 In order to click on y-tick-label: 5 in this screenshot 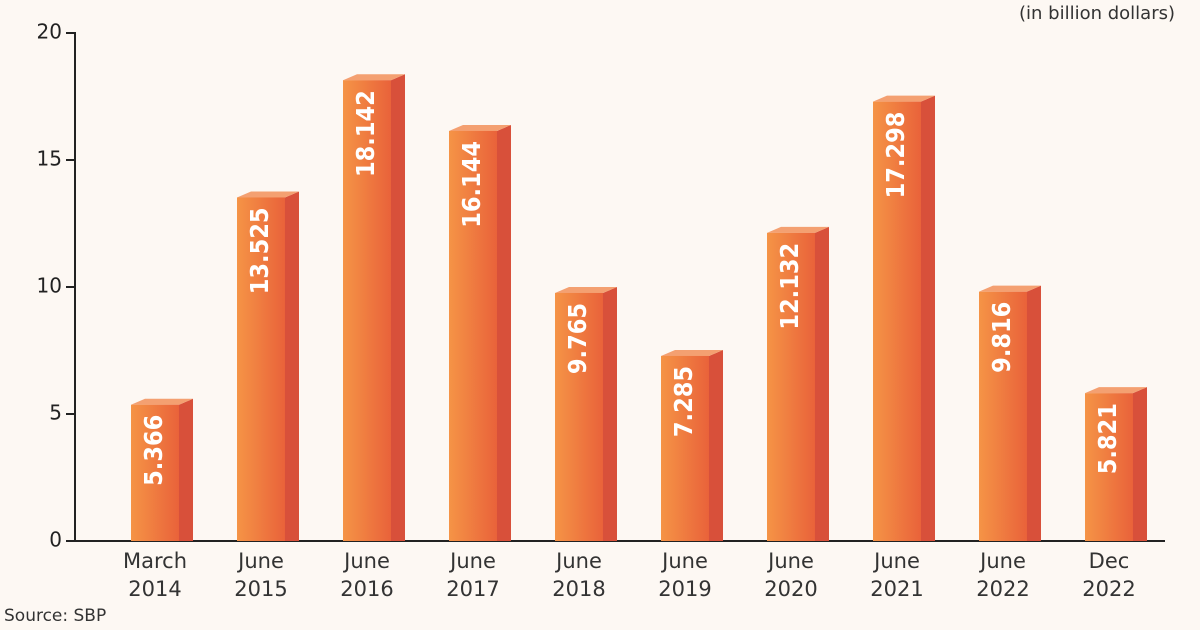, I will do `click(55, 413)`.